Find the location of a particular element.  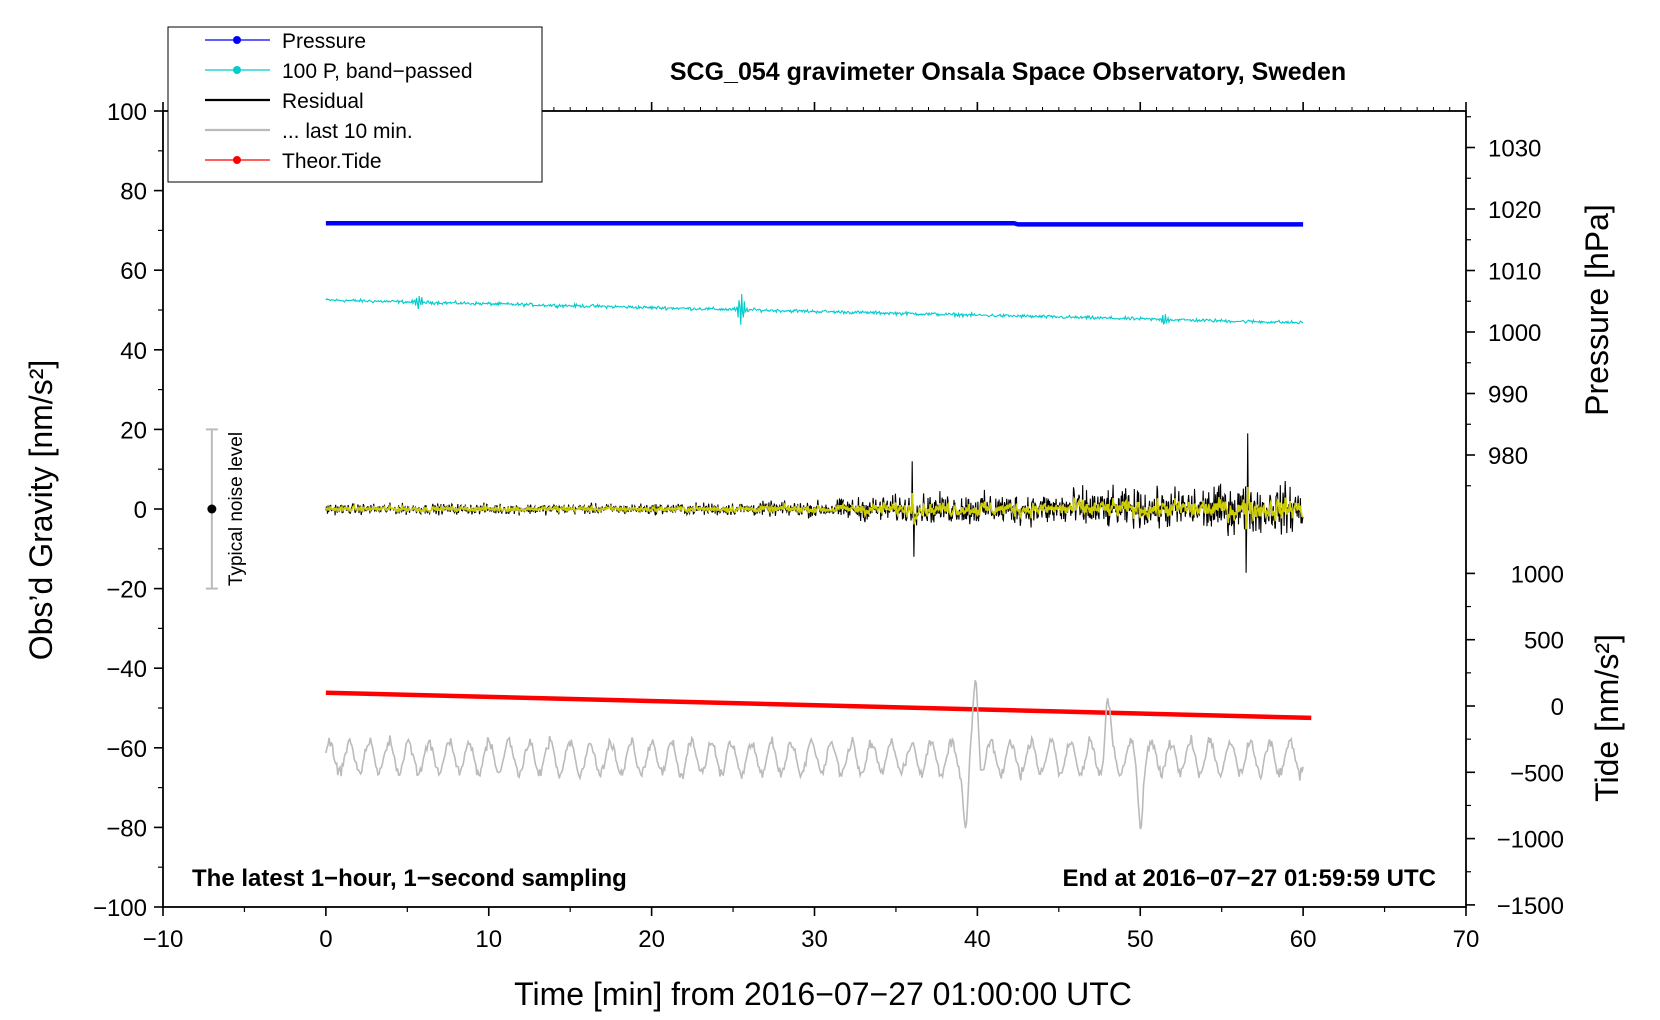

legend-label: 100 P, band−passed is located at coordinates (377, 71).